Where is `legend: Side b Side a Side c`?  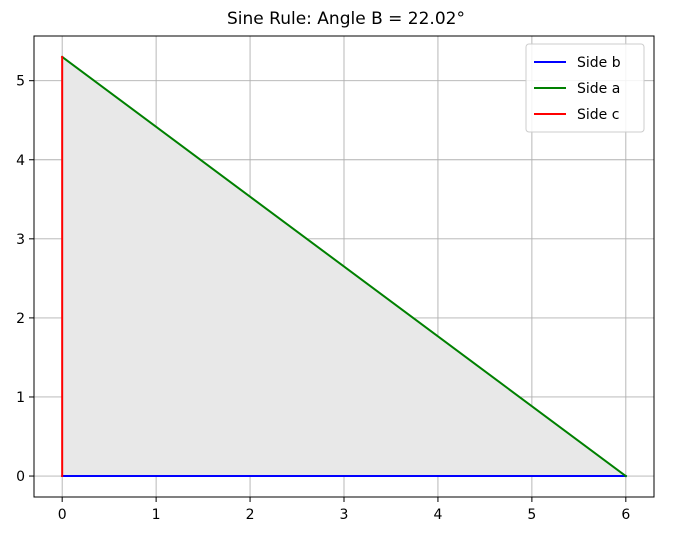
legend: Side b Side a Side c is located at coordinates (585, 88).